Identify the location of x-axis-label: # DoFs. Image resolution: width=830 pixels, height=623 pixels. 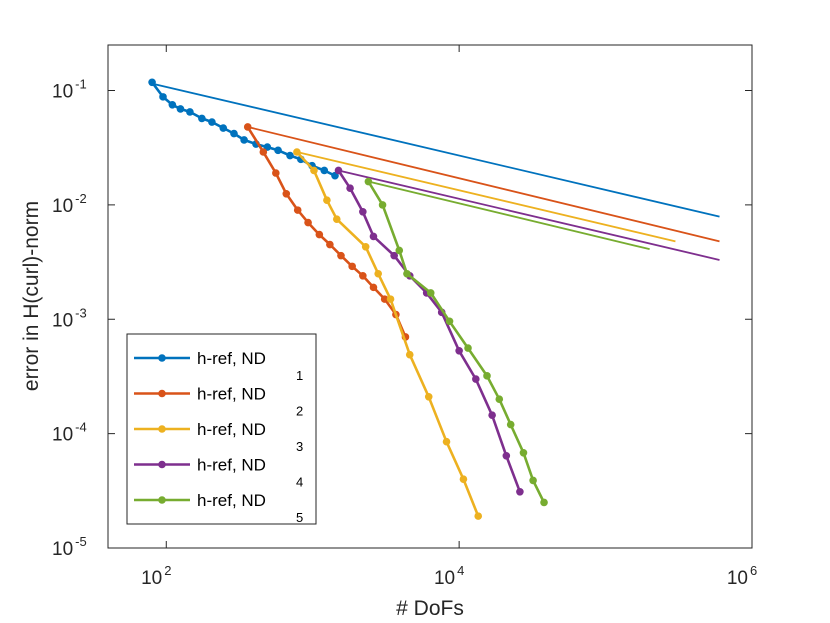
(430, 608).